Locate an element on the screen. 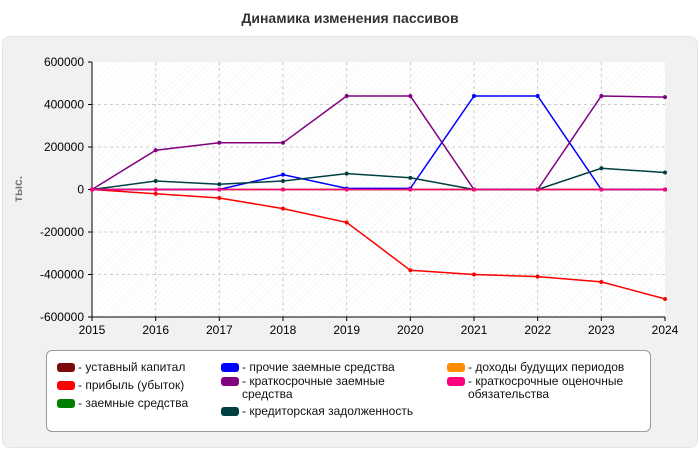 The width and height of the screenshot is (700, 450). legend-item: - уставный капитал is located at coordinates (132, 367).